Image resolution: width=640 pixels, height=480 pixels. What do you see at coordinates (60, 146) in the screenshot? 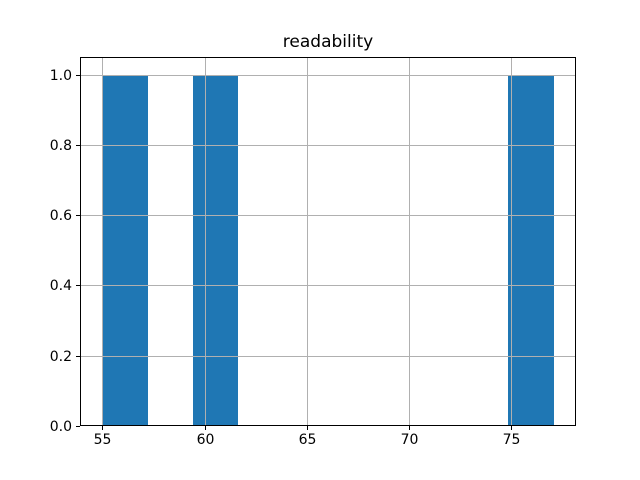
I see `y-tick-label: 0.8` at bounding box center [60, 146].